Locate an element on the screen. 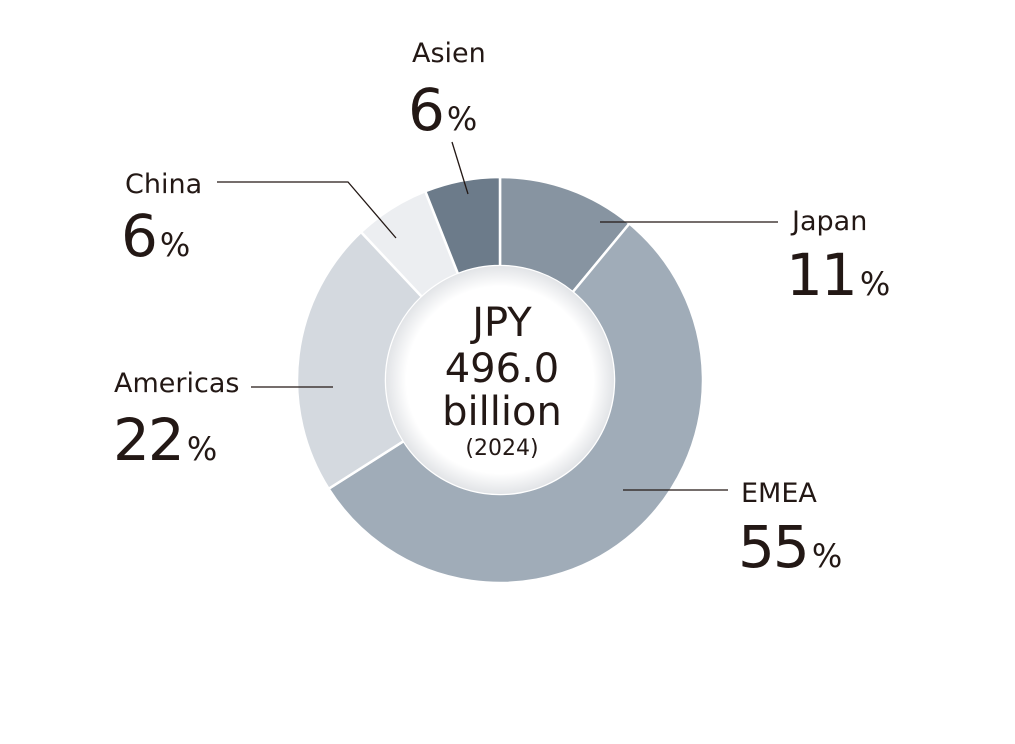 Image resolution: width=1015 pixels, height=744 pixels. leader-line-china is located at coordinates (307, 210).